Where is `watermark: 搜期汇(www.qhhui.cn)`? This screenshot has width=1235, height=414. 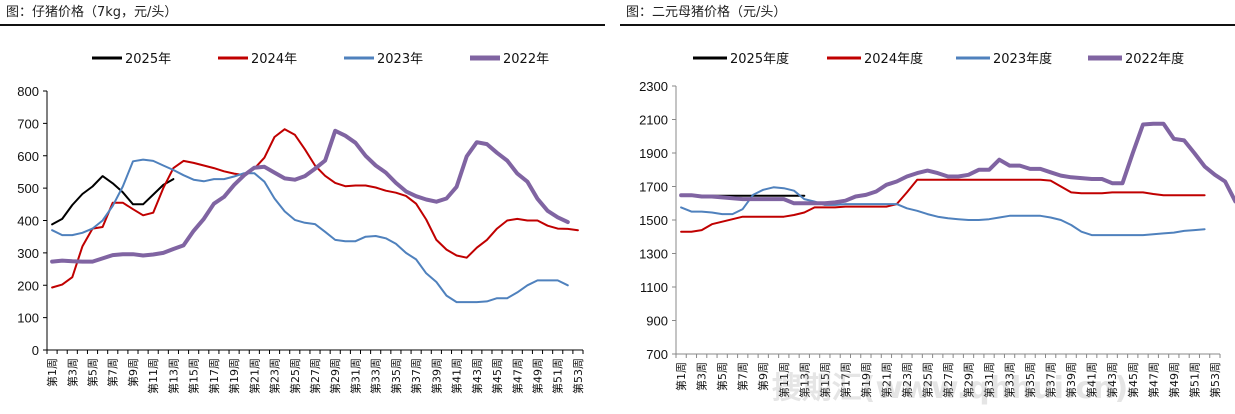
watermark: 搜期汇(www.qhhui.cn) is located at coordinates (950, 388).